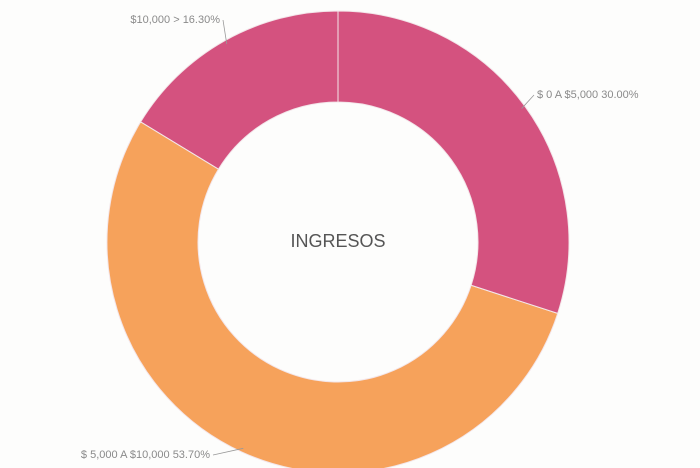  What do you see at coordinates (202, 20) in the screenshot?
I see `slice-value: 16.30%` at bounding box center [202, 20].